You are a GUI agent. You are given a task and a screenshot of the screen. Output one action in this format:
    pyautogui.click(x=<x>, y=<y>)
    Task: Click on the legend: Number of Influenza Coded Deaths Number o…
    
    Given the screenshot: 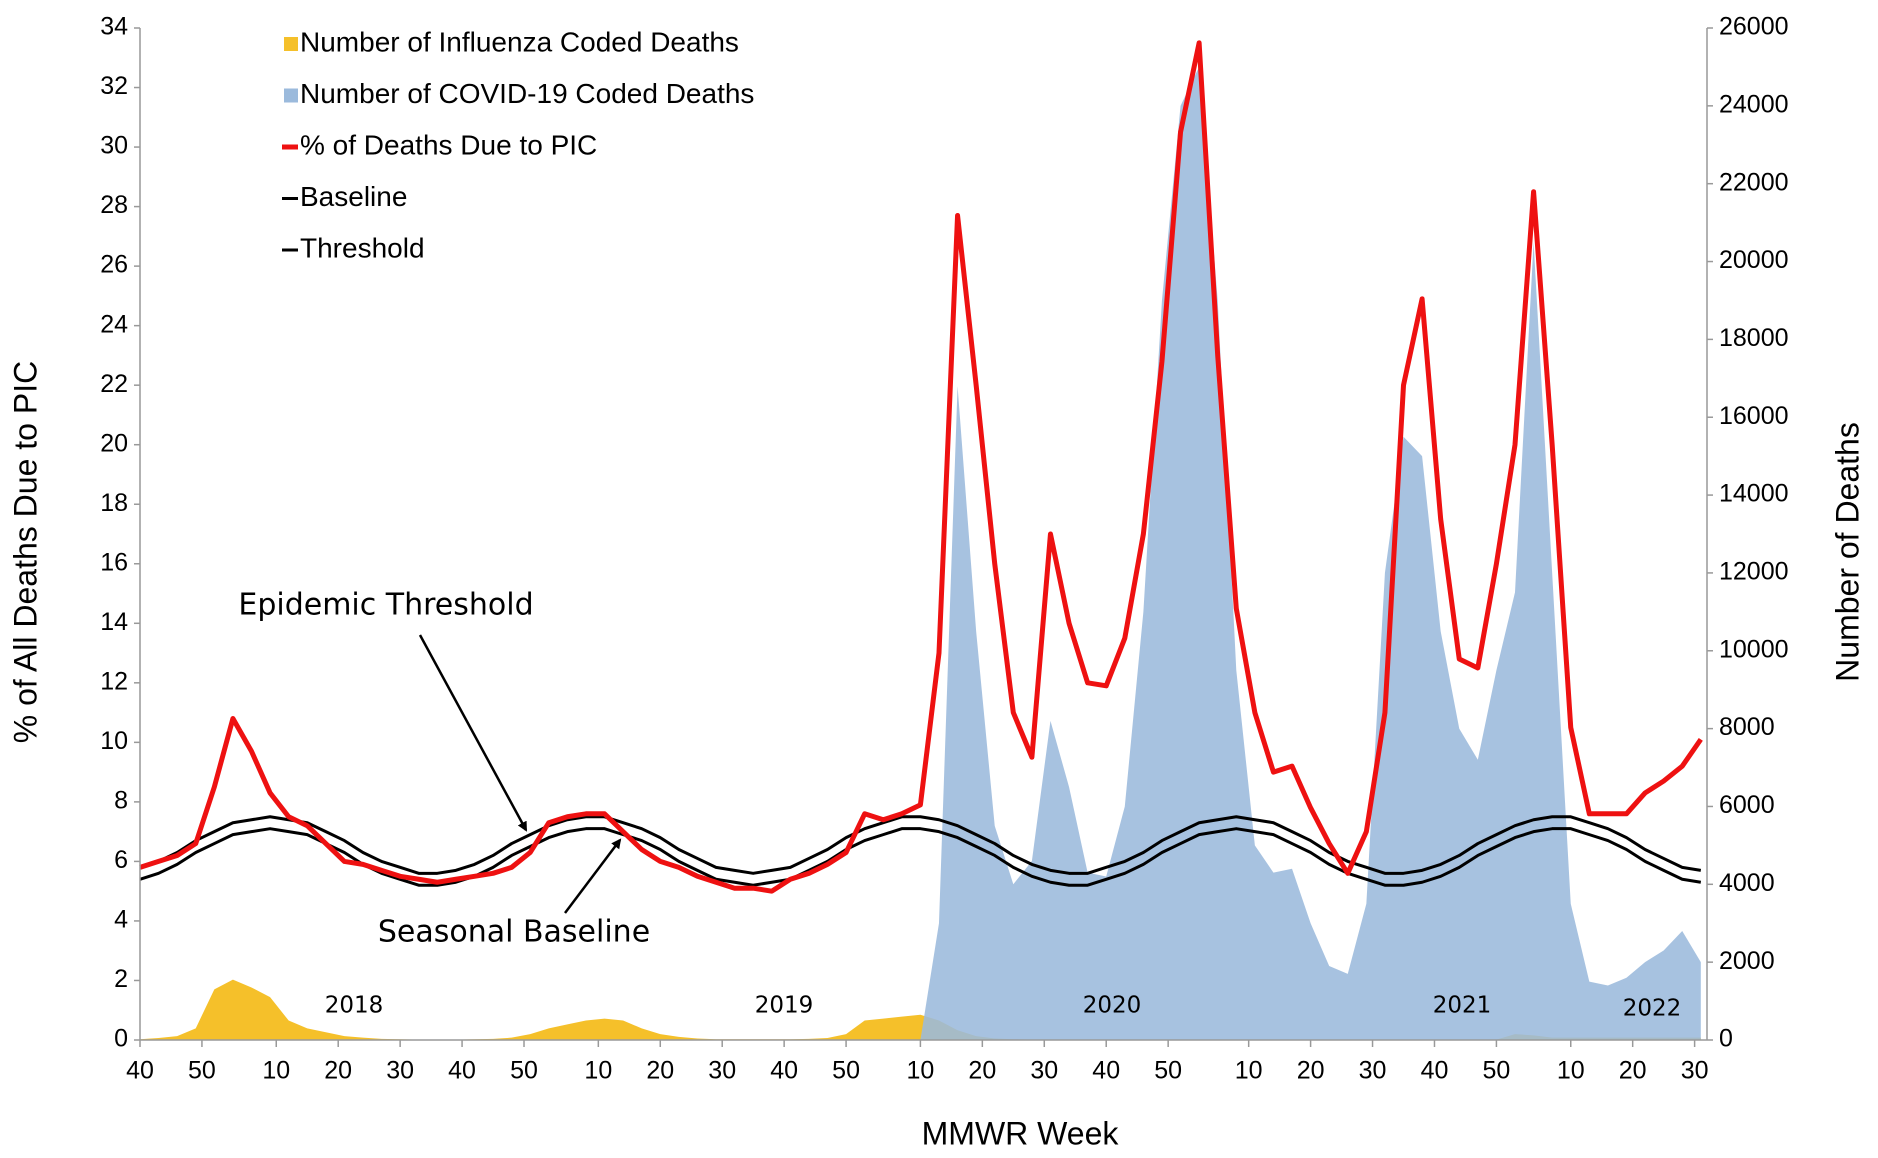 What is the action you would take?
    pyautogui.click(x=518, y=144)
    